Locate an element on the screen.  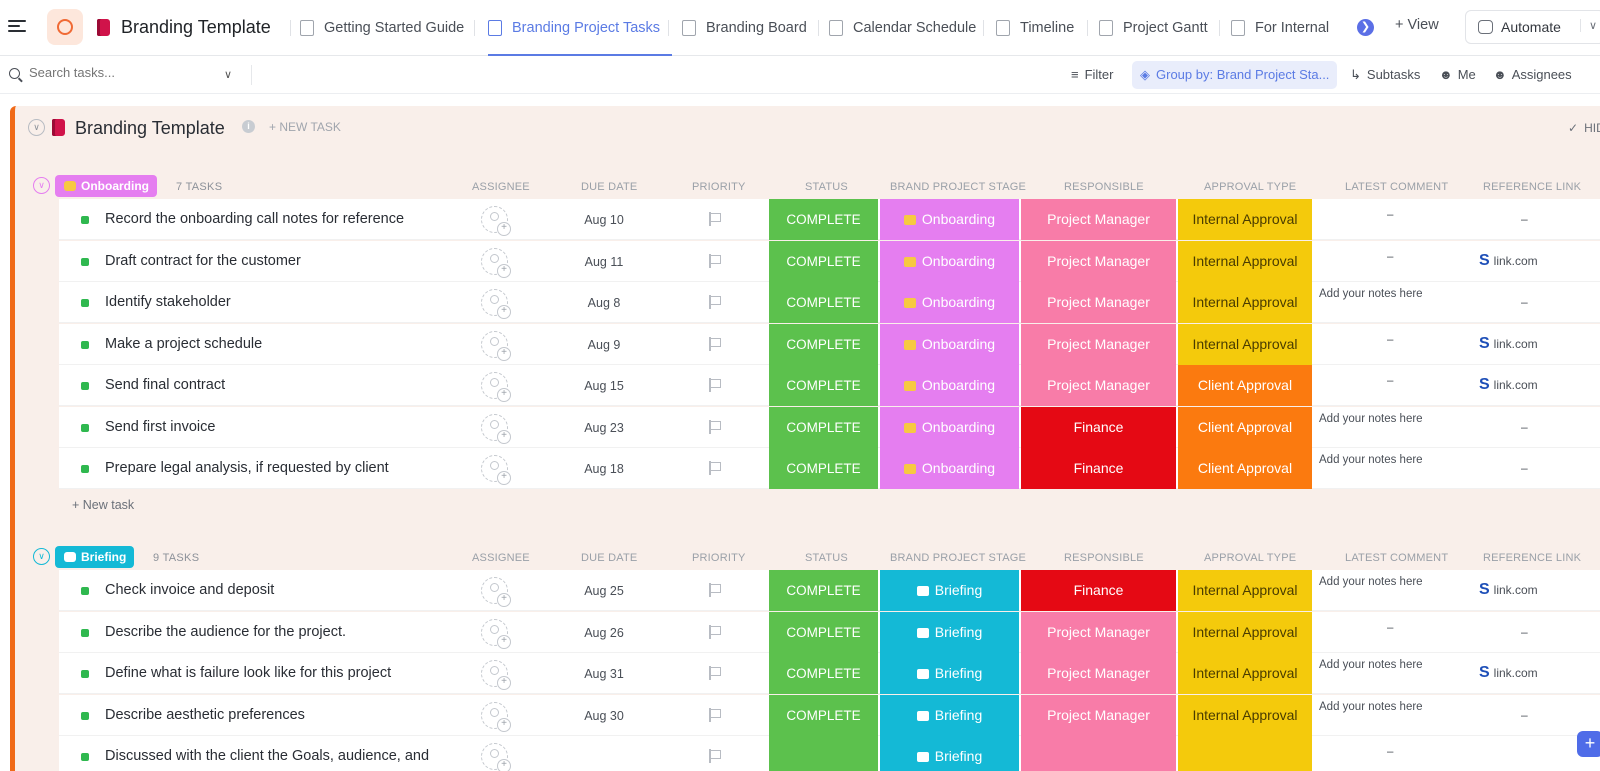
approval-badge is located at coordinates (1245, 753).